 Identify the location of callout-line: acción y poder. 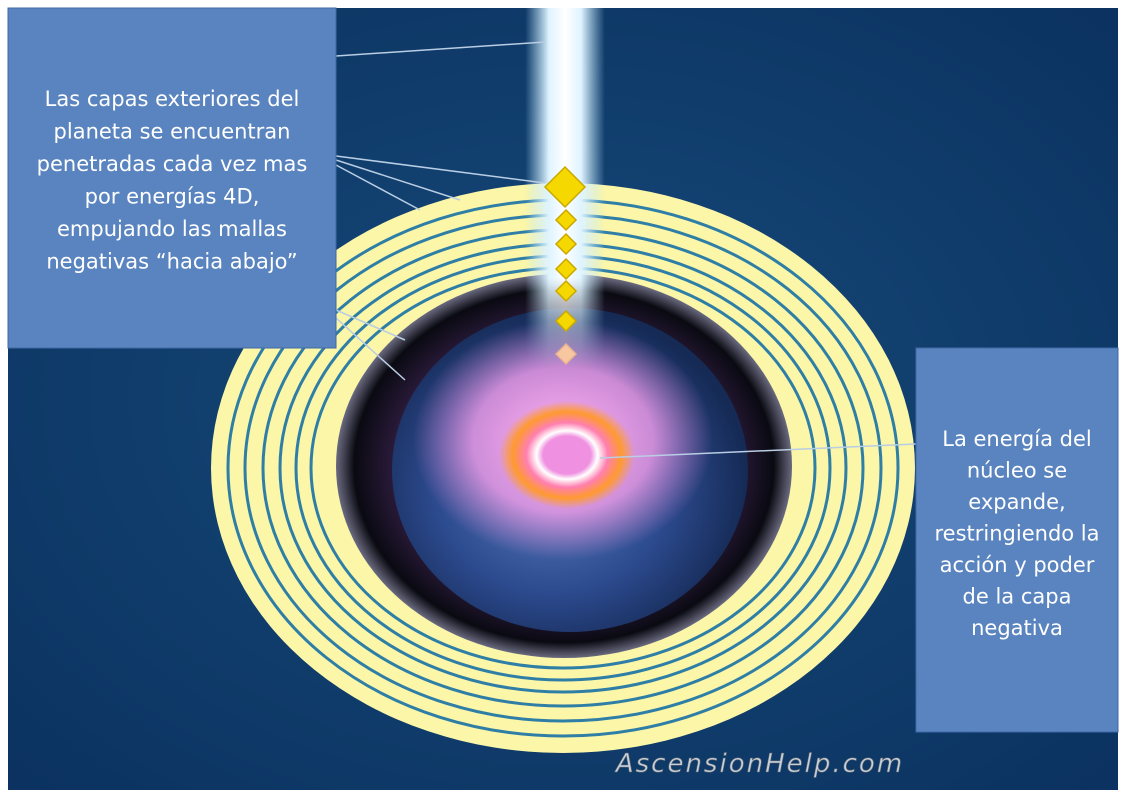
(1017, 565).